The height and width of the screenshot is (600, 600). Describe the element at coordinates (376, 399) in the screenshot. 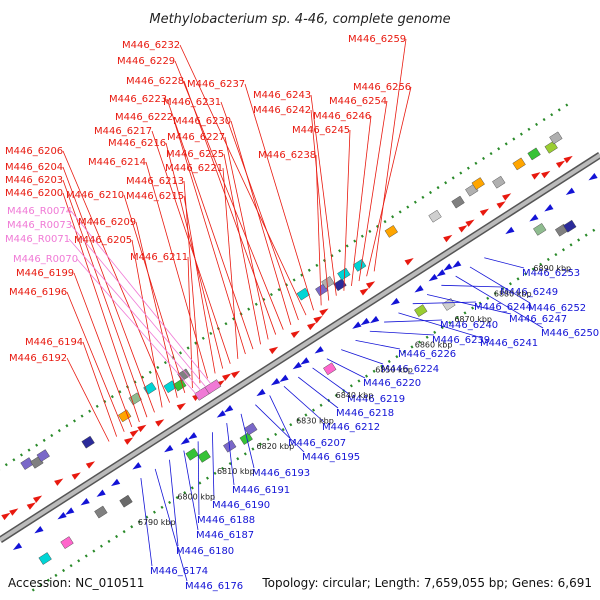

I see `reverse-gene-label: M446_6219` at that location.